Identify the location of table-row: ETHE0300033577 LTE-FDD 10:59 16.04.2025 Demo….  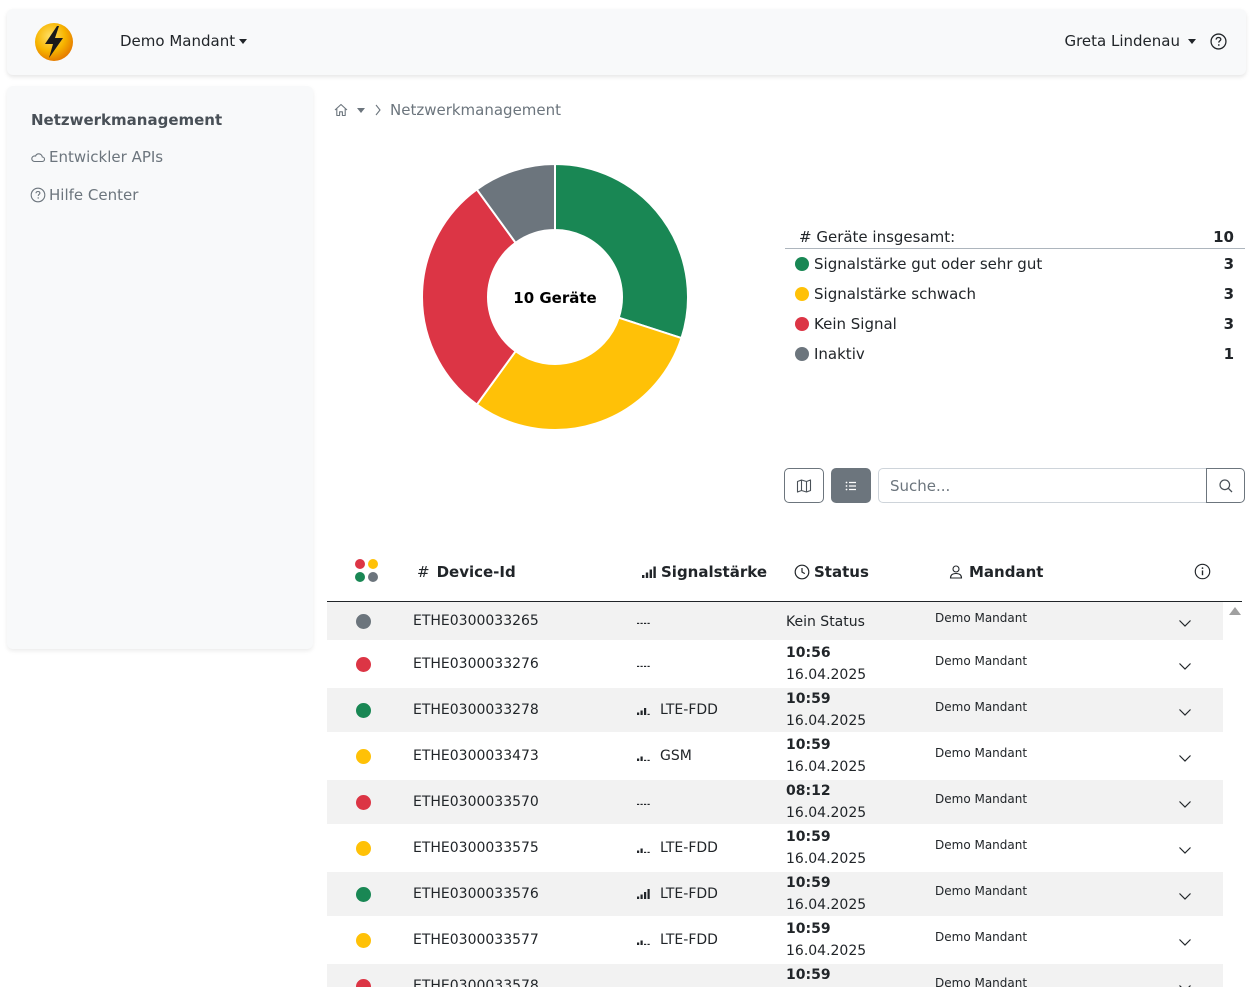
(775, 941).